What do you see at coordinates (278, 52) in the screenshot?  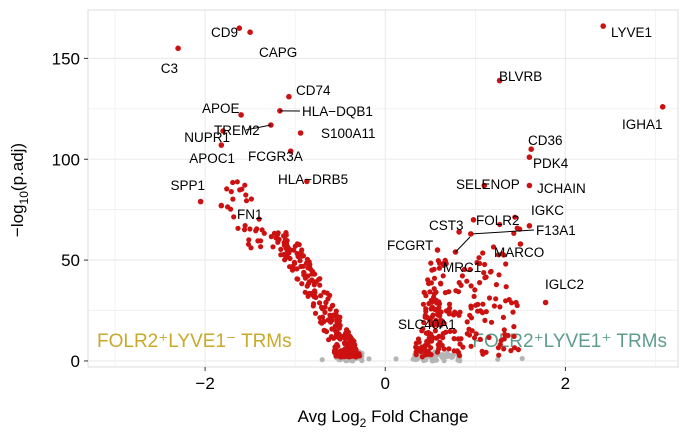 I see `gene-label: CAPG` at bounding box center [278, 52].